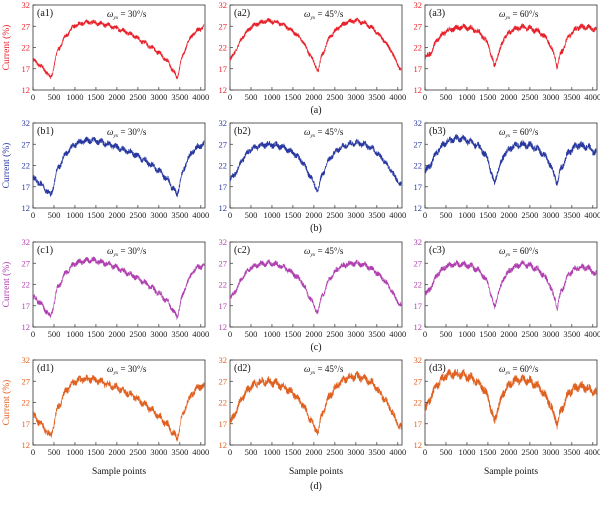 This screenshot has width=600, height=508. Describe the element at coordinates (316, 486) in the screenshot. I see `row-caption-d: (d)` at that location.